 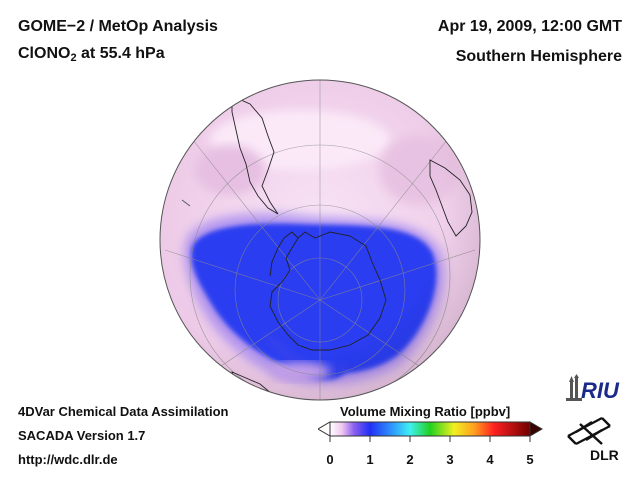 What do you see at coordinates (410, 459) in the screenshot?
I see `colorbar-tick-2: 2` at bounding box center [410, 459].